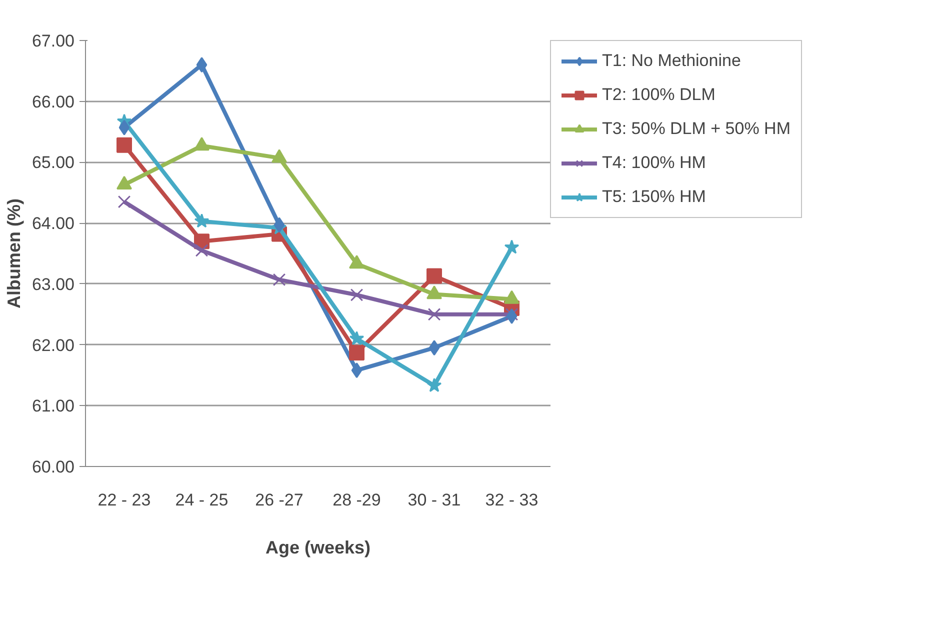 This screenshot has height=621, width=941. What do you see at coordinates (654, 163) in the screenshot?
I see `legend-label: T4: 100% HM` at bounding box center [654, 163].